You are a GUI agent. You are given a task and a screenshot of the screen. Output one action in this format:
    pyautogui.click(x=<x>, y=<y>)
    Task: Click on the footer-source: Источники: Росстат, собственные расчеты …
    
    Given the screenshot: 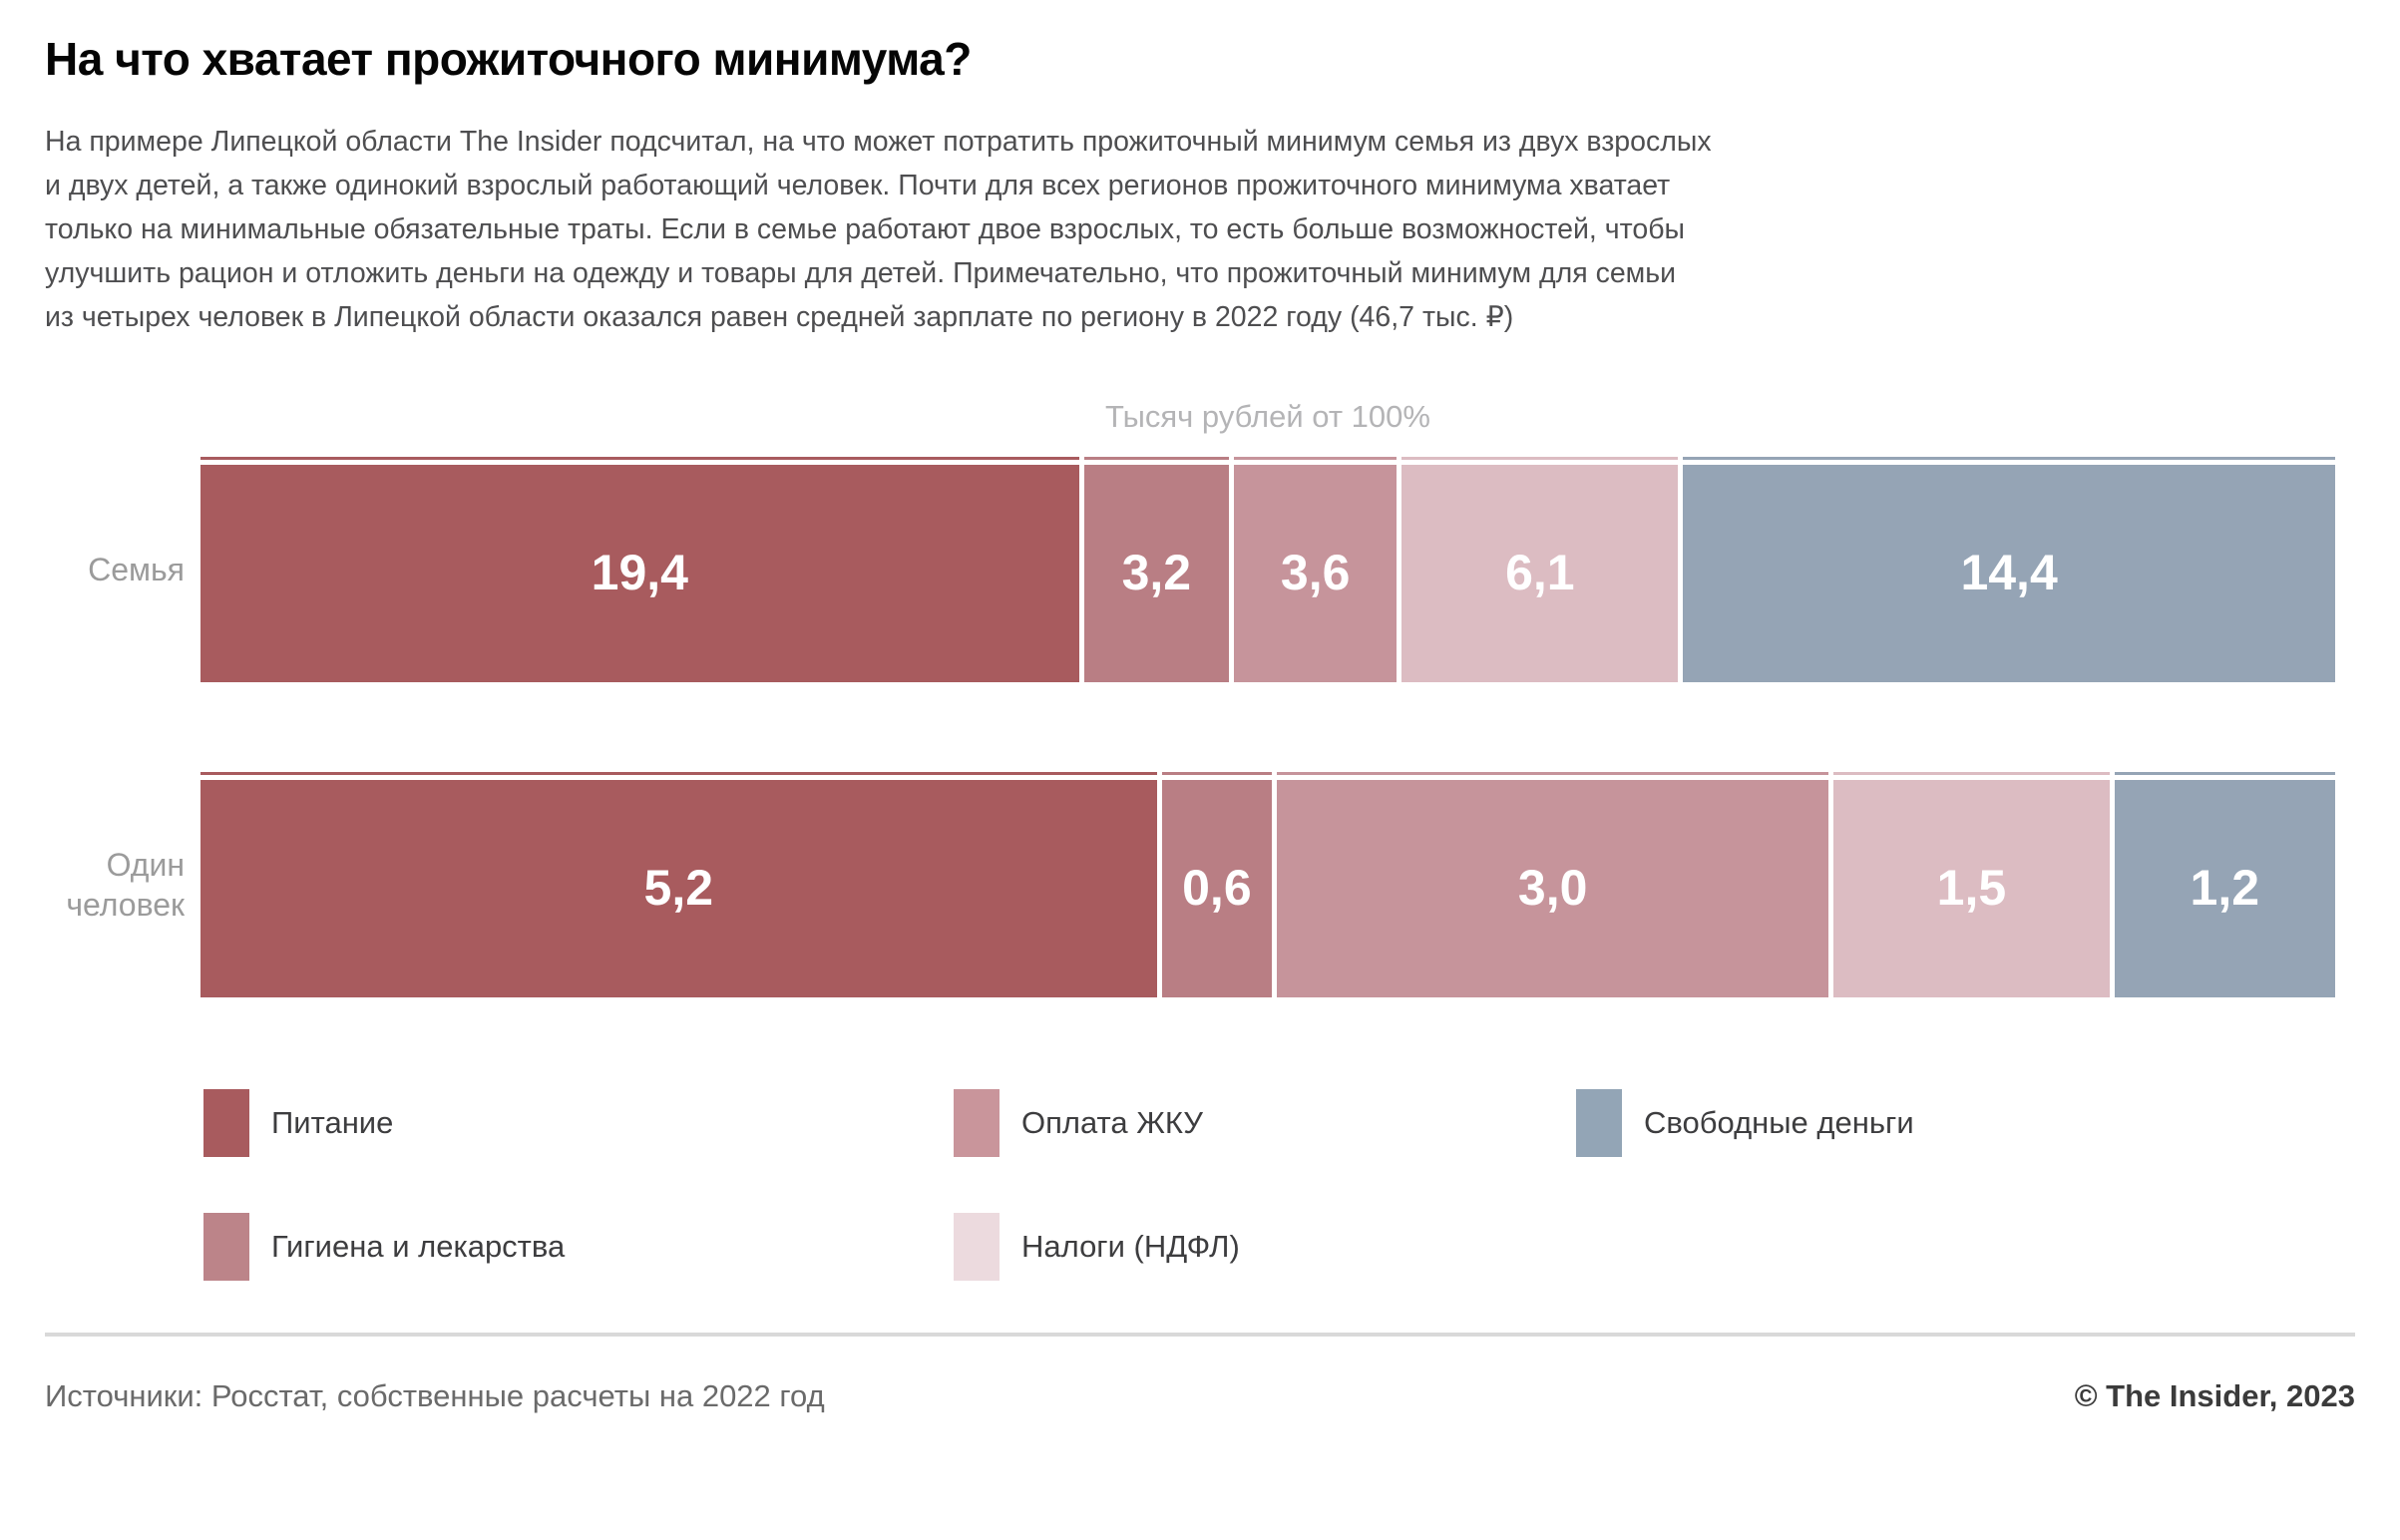 What is the action you would take?
    pyautogui.click(x=435, y=1395)
    